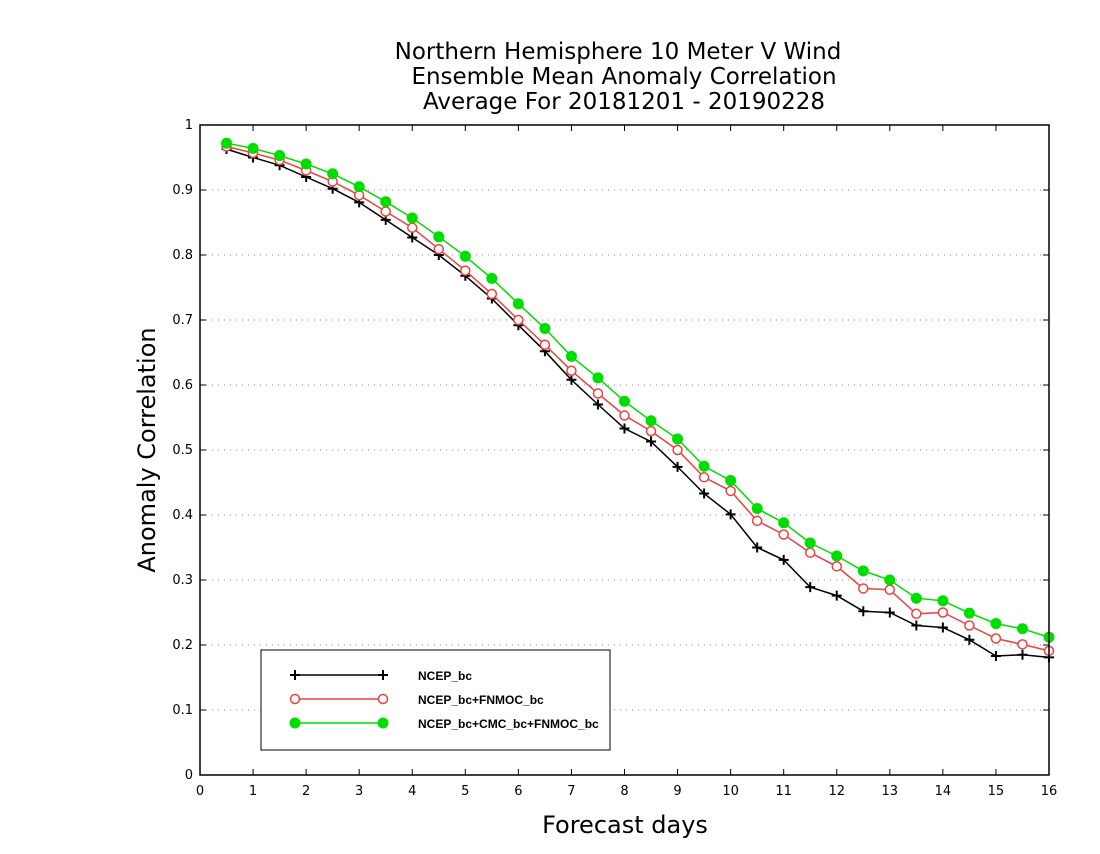  Describe the element at coordinates (943, 791) in the screenshot. I see `x-tick-label: 14` at that location.